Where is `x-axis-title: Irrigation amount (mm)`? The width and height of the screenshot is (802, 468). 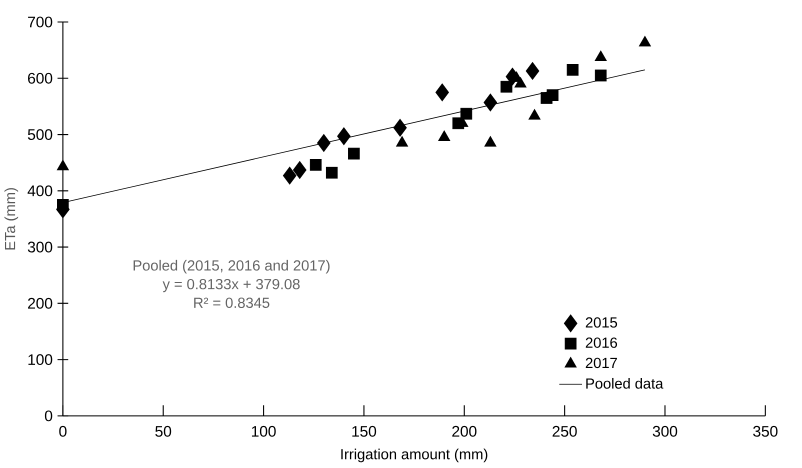
x-axis-title: Irrigation amount (mm) is located at coordinates (414, 455).